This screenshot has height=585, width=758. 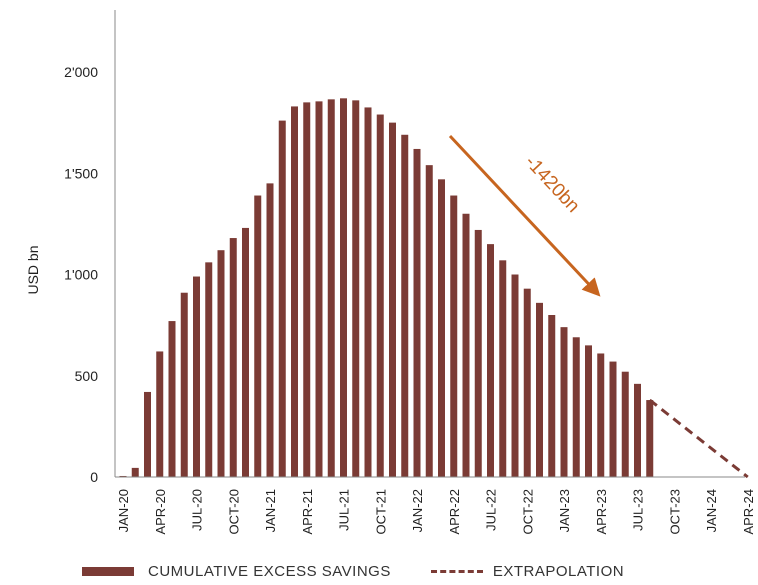 What do you see at coordinates (307, 512) in the screenshot?
I see `x-tick-label: APR-21` at bounding box center [307, 512].